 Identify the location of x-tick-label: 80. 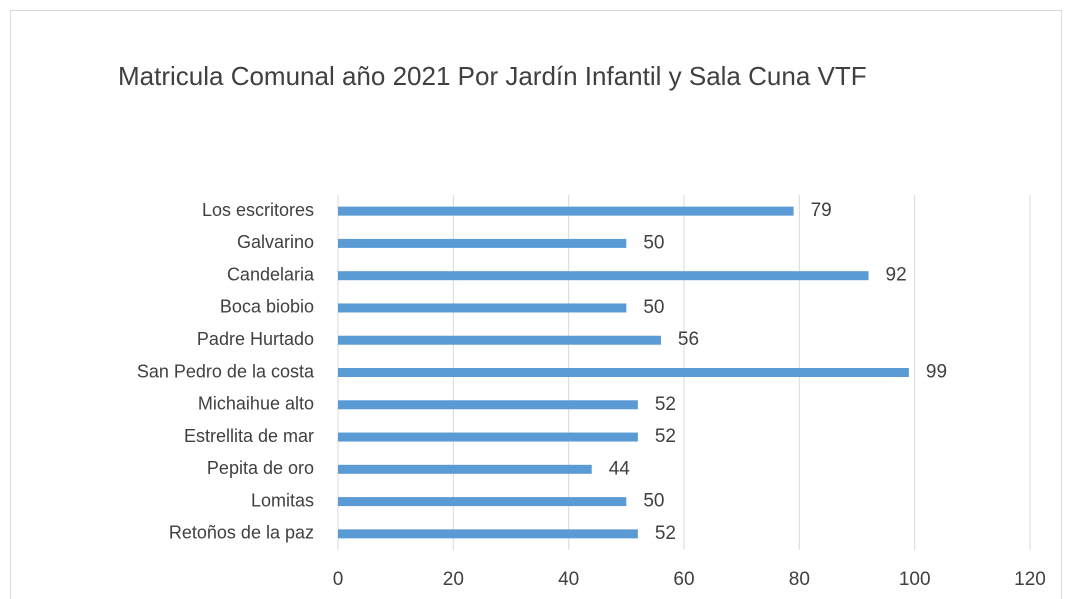
(799, 579).